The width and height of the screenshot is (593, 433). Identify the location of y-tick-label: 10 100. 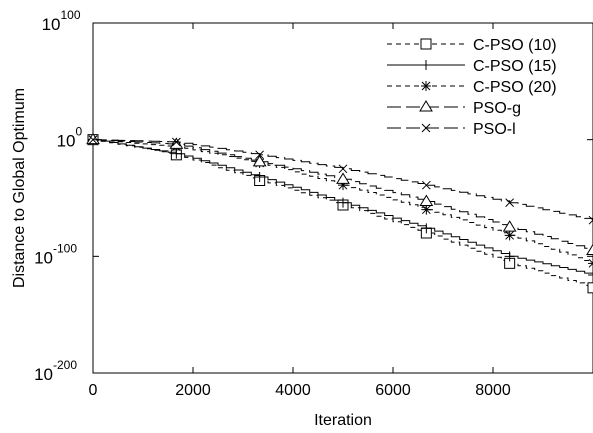
(61, 21).